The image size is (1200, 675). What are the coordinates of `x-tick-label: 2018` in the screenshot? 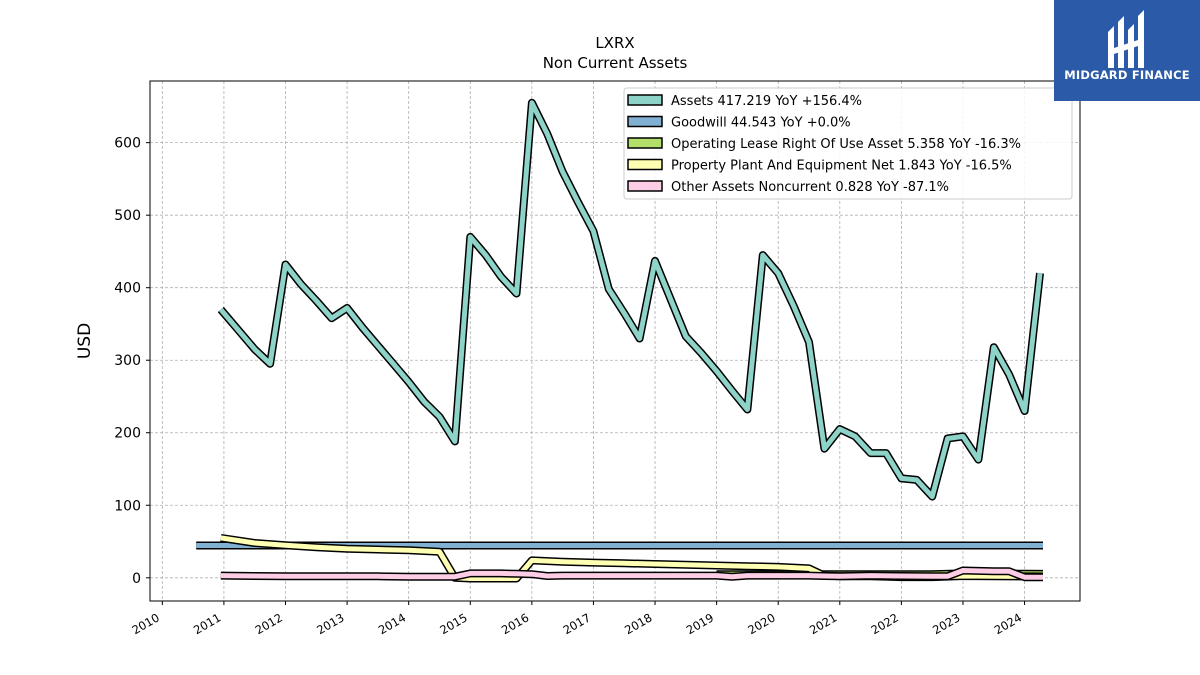 It's located at (638, 623).